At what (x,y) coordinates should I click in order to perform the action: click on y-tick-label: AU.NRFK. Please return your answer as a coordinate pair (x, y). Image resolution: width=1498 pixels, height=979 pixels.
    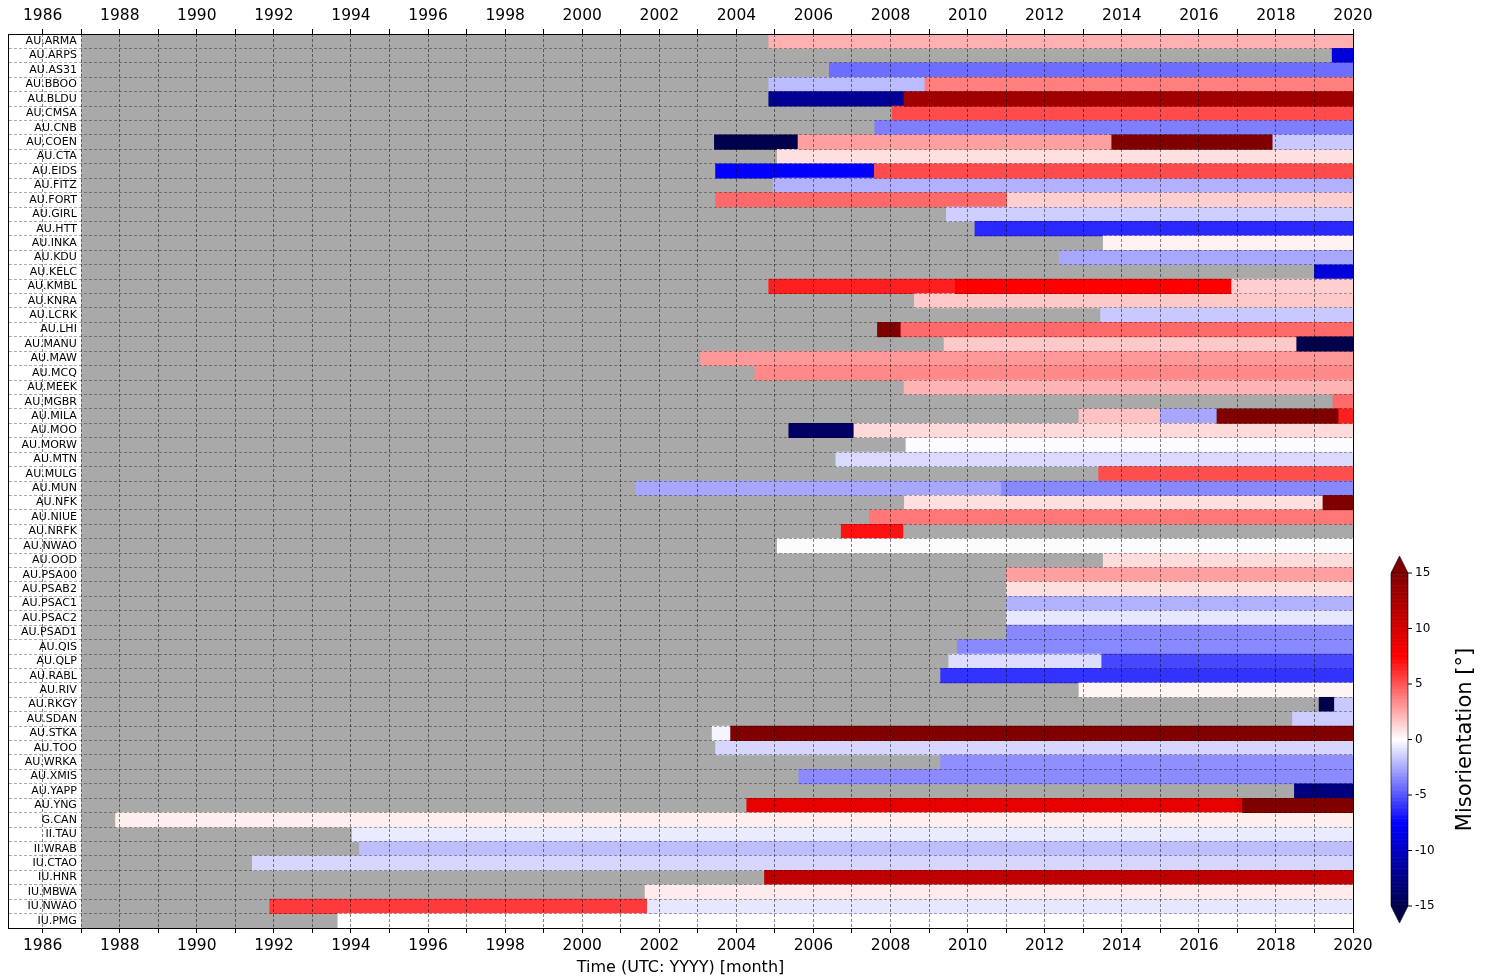
    Looking at the image, I should click on (53, 531).